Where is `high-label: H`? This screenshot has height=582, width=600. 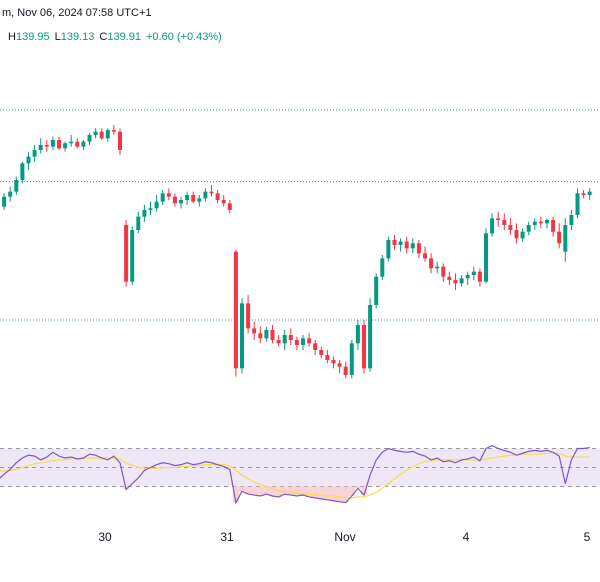
high-label: H is located at coordinates (12, 37).